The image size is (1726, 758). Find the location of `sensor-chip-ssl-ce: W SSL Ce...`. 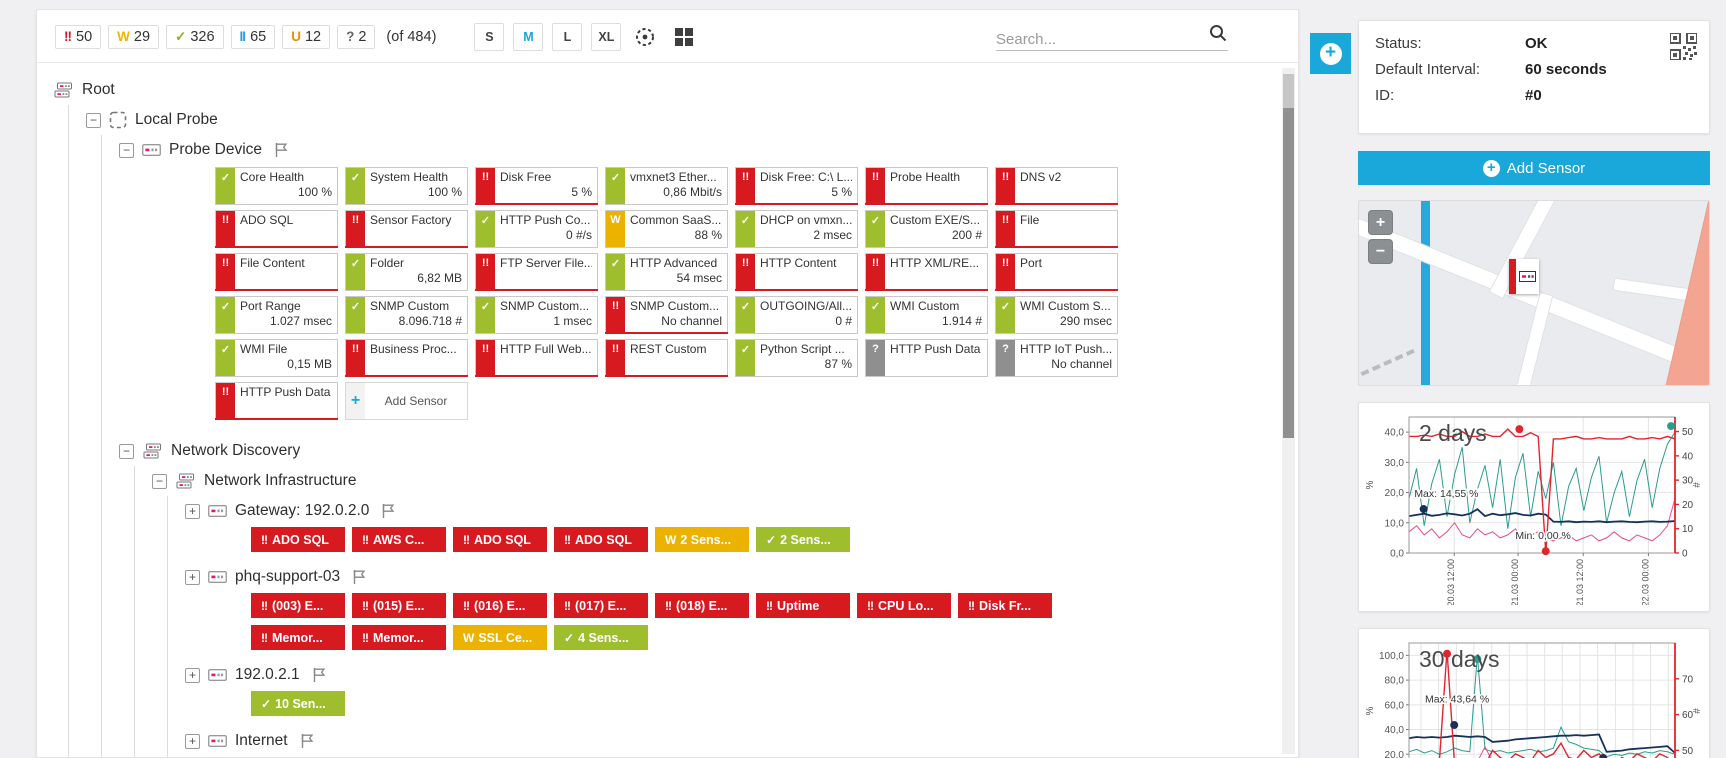

sensor-chip-ssl-ce: W SSL Ce... is located at coordinates (500, 637).